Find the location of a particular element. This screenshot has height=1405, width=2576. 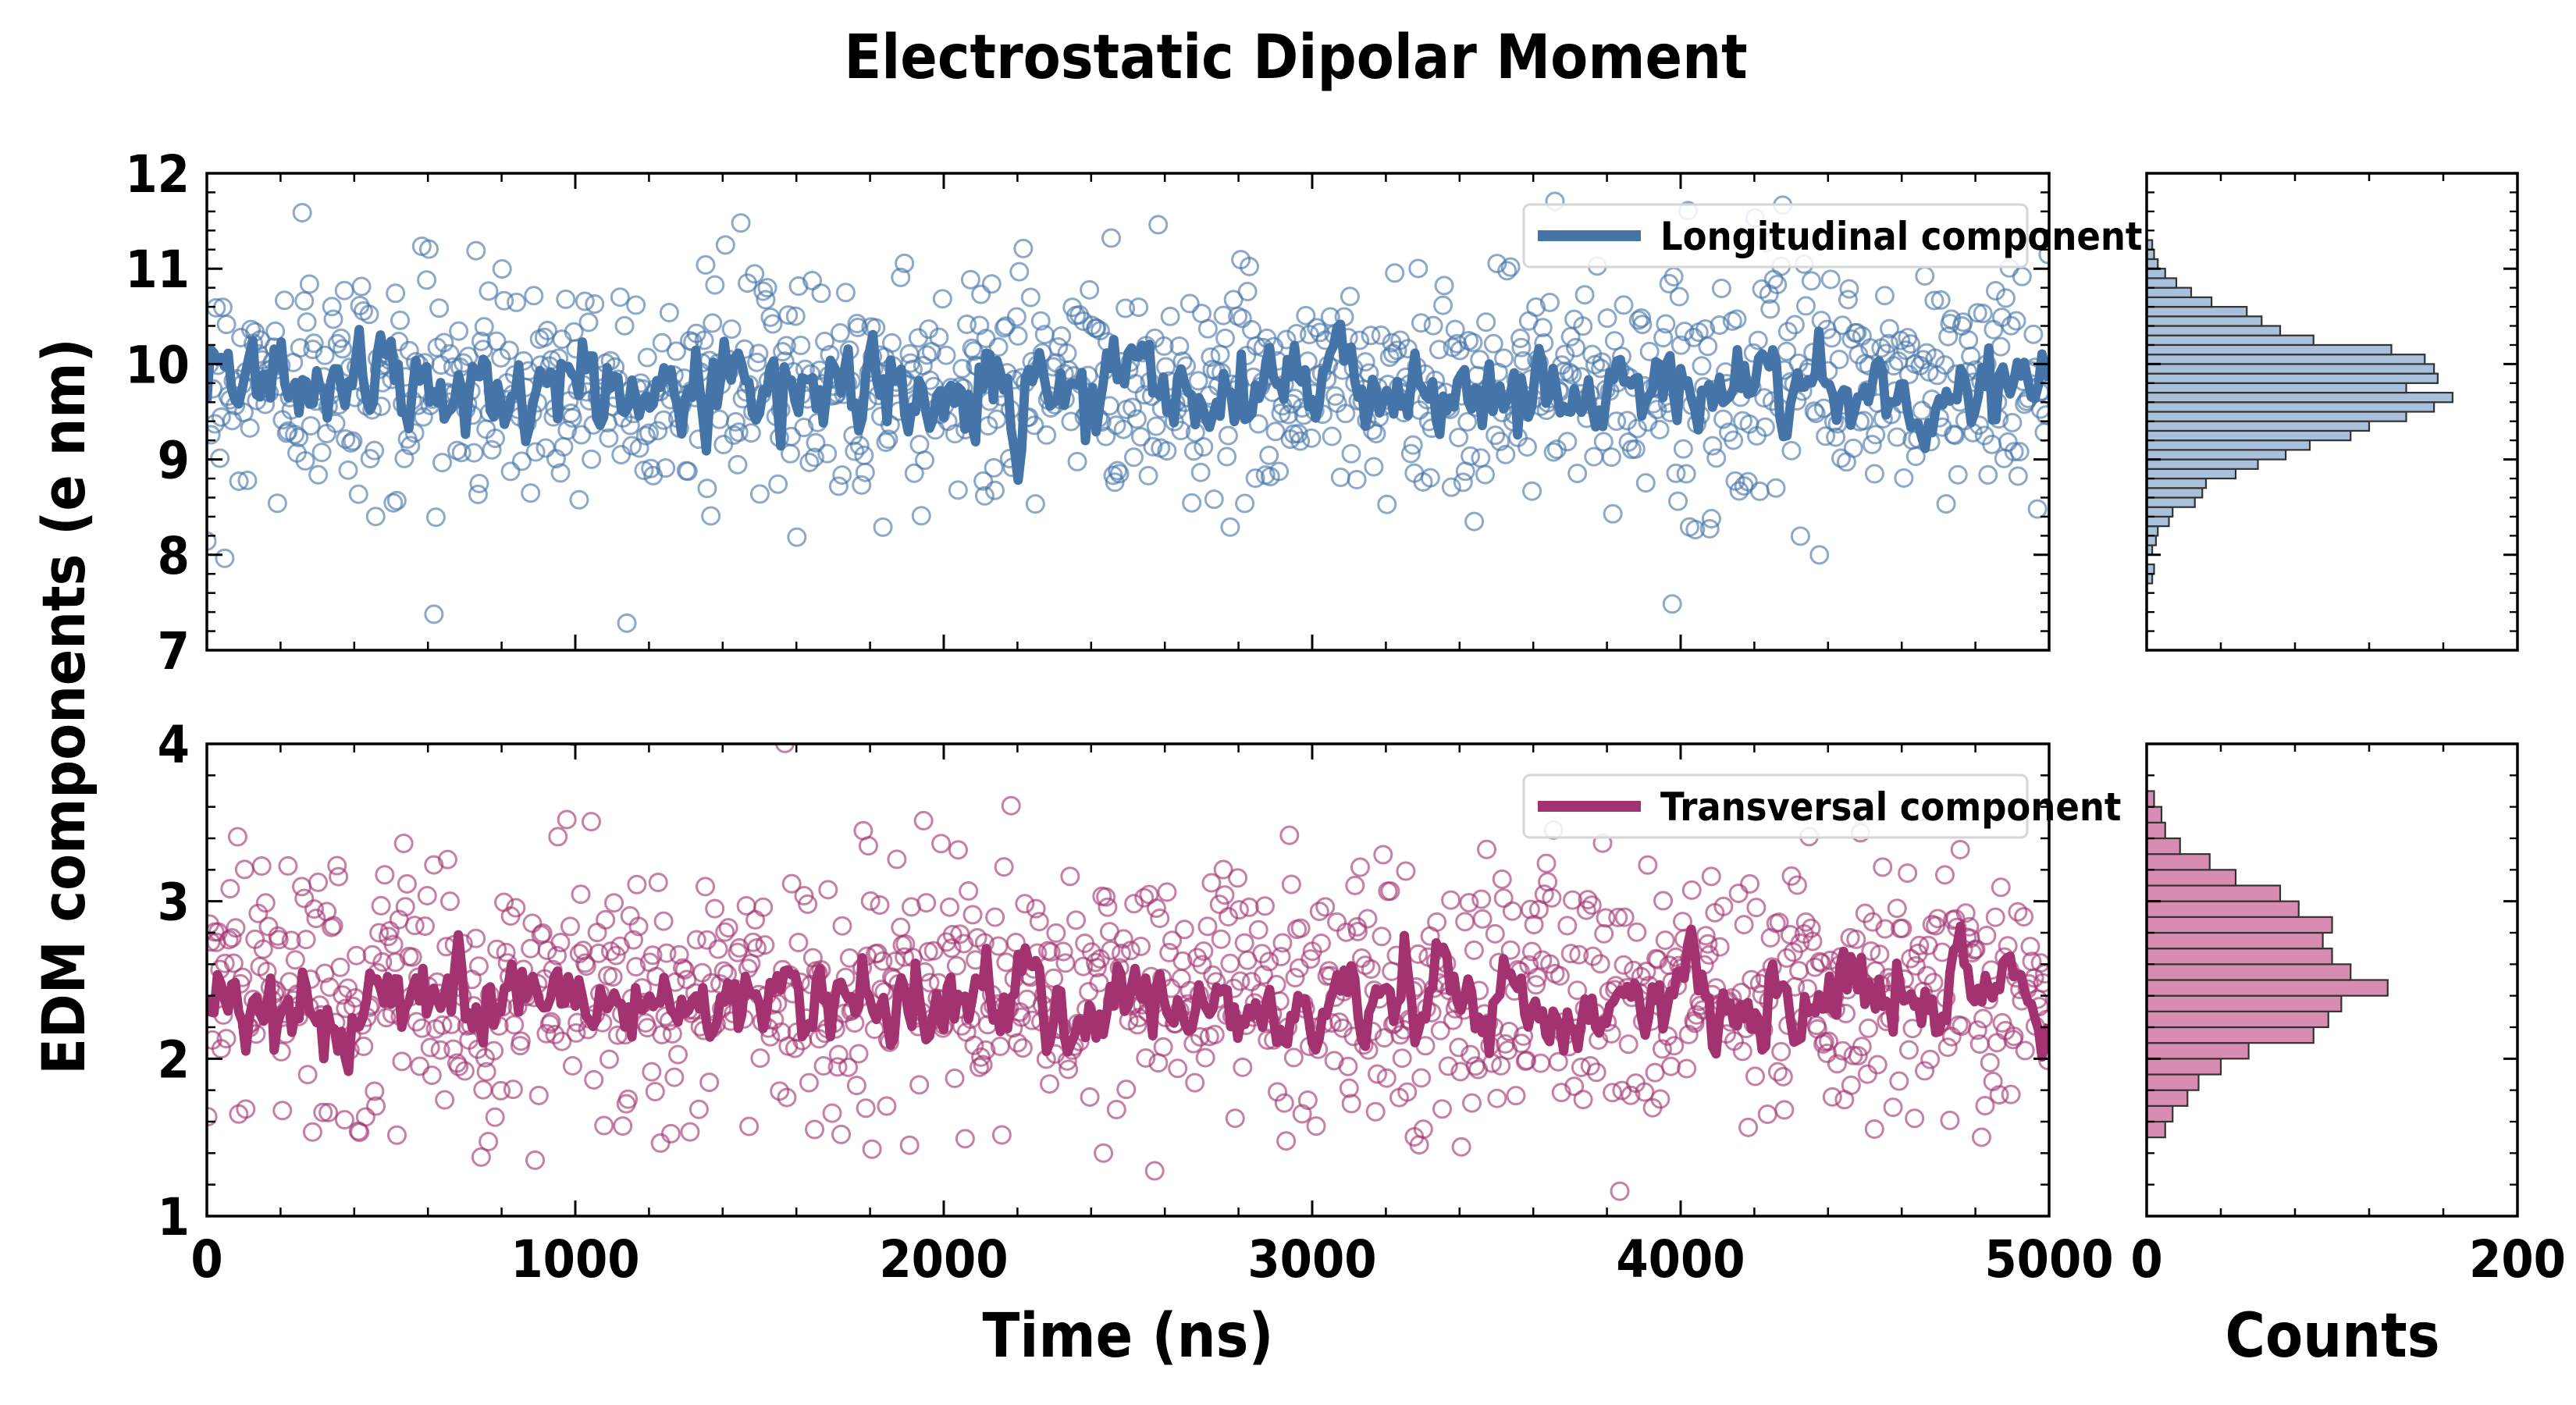

y-tick-label: 4 is located at coordinates (174, 745).